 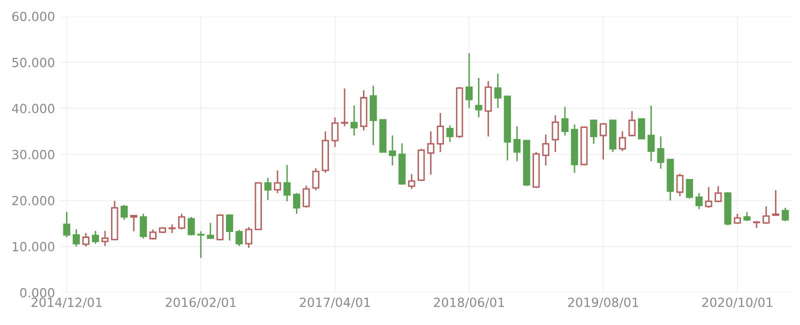 I want to click on y-tick-label: 20.000, so click(x=33, y=201).